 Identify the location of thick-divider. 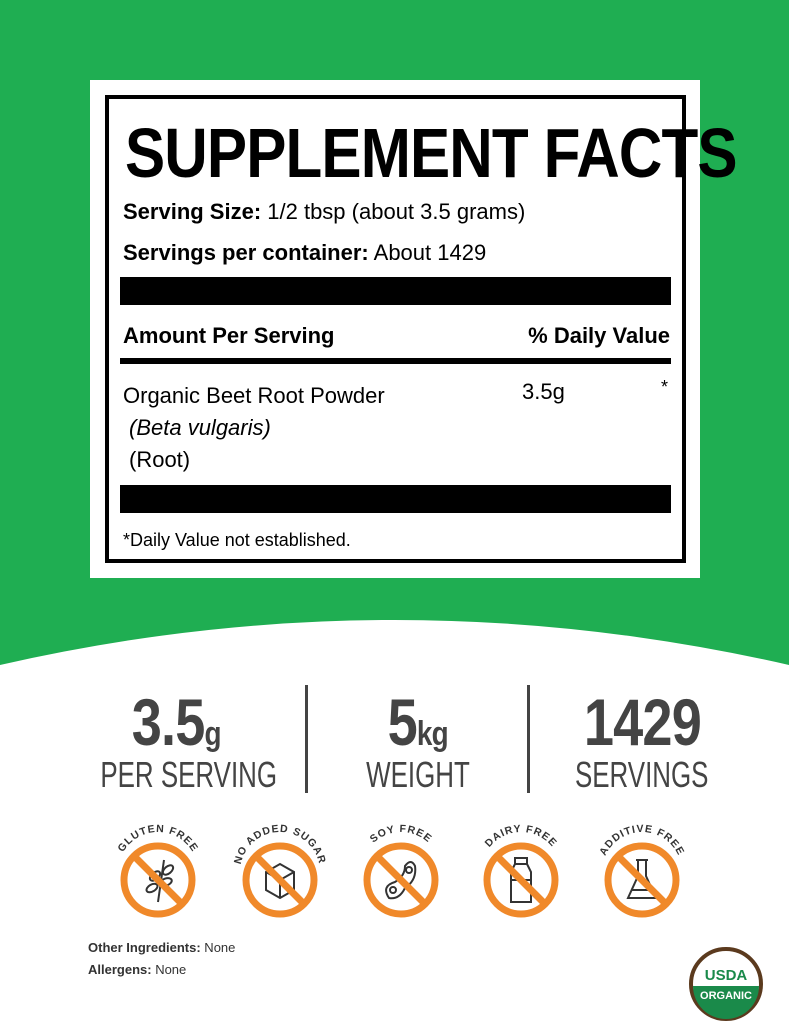
(395, 291).